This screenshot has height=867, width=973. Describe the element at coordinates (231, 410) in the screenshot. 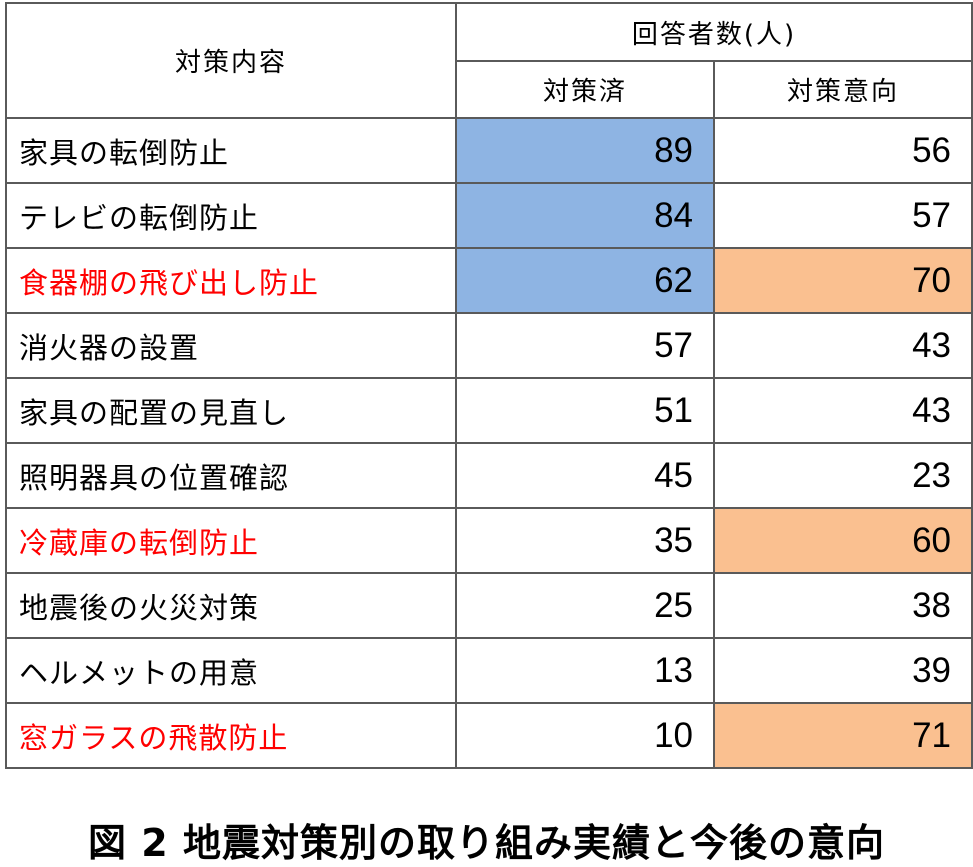

I see `row-label: 家具の配置の見直し` at that location.